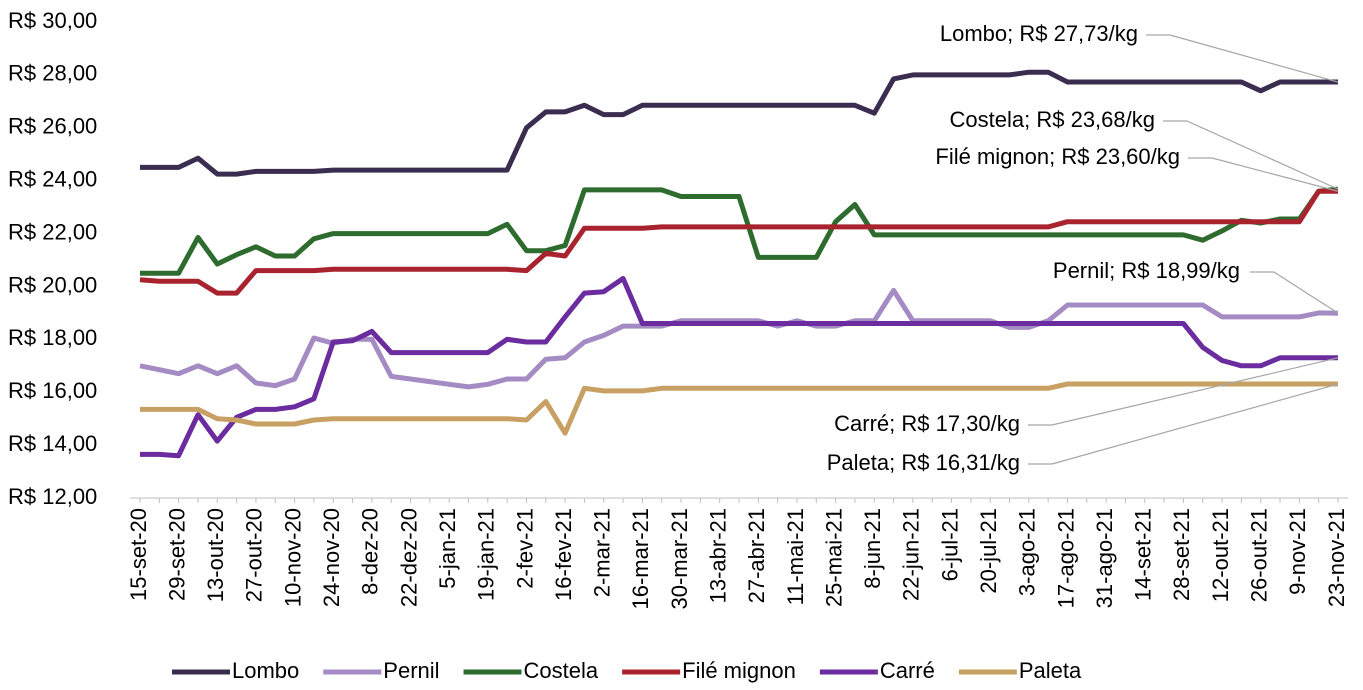 The image size is (1363, 690). What do you see at coordinates (988, 551) in the screenshot?
I see `x-tick-label: 20-jul-21` at bounding box center [988, 551].